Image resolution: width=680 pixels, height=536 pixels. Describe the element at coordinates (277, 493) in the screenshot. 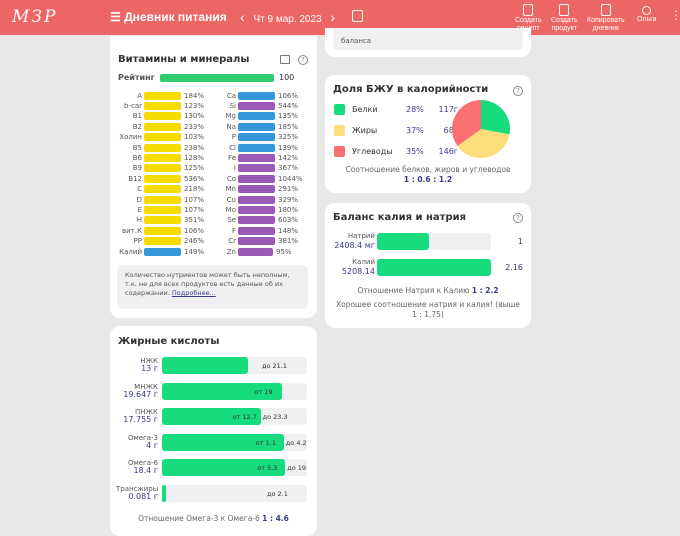

I see `fa-max: до 2.1` at that location.